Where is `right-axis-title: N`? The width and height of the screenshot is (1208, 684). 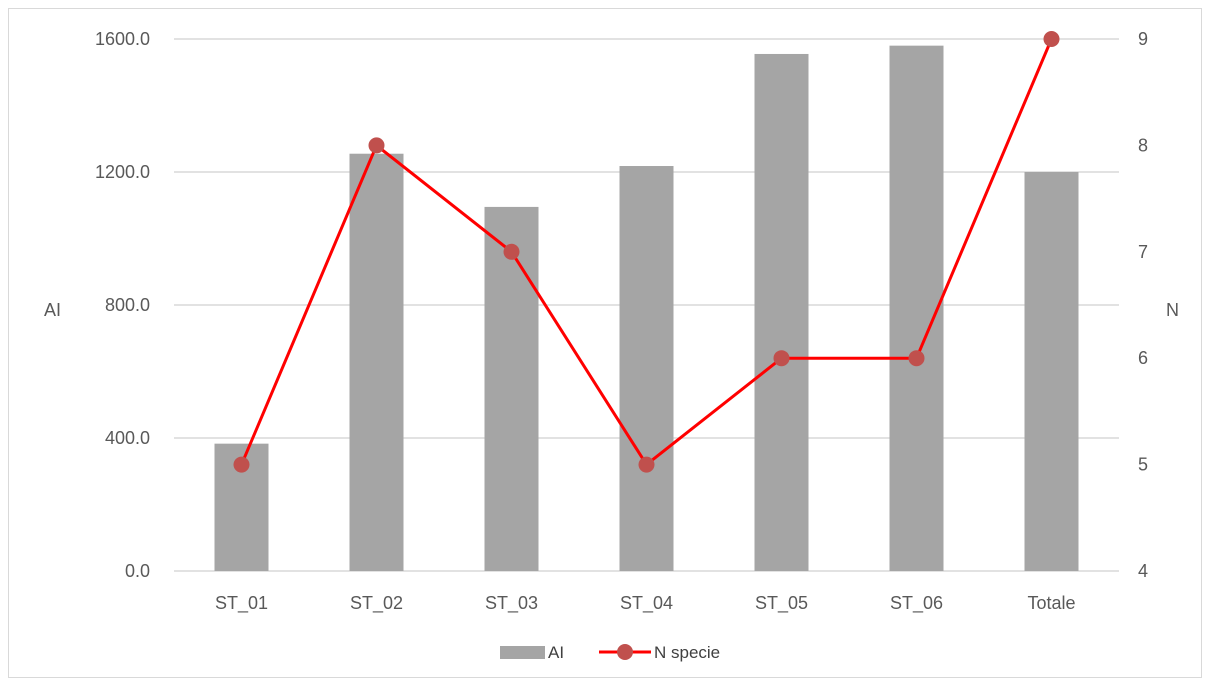
right-axis-title: N is located at coordinates (1172, 310).